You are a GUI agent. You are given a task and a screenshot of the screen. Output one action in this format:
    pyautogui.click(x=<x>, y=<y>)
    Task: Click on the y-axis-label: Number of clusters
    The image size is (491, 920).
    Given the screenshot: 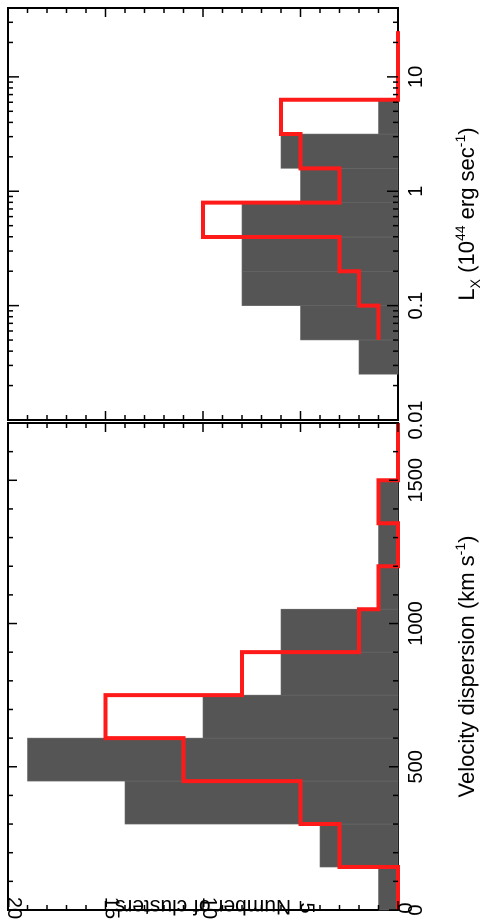 What is the action you would take?
    pyautogui.click(x=203, y=906)
    